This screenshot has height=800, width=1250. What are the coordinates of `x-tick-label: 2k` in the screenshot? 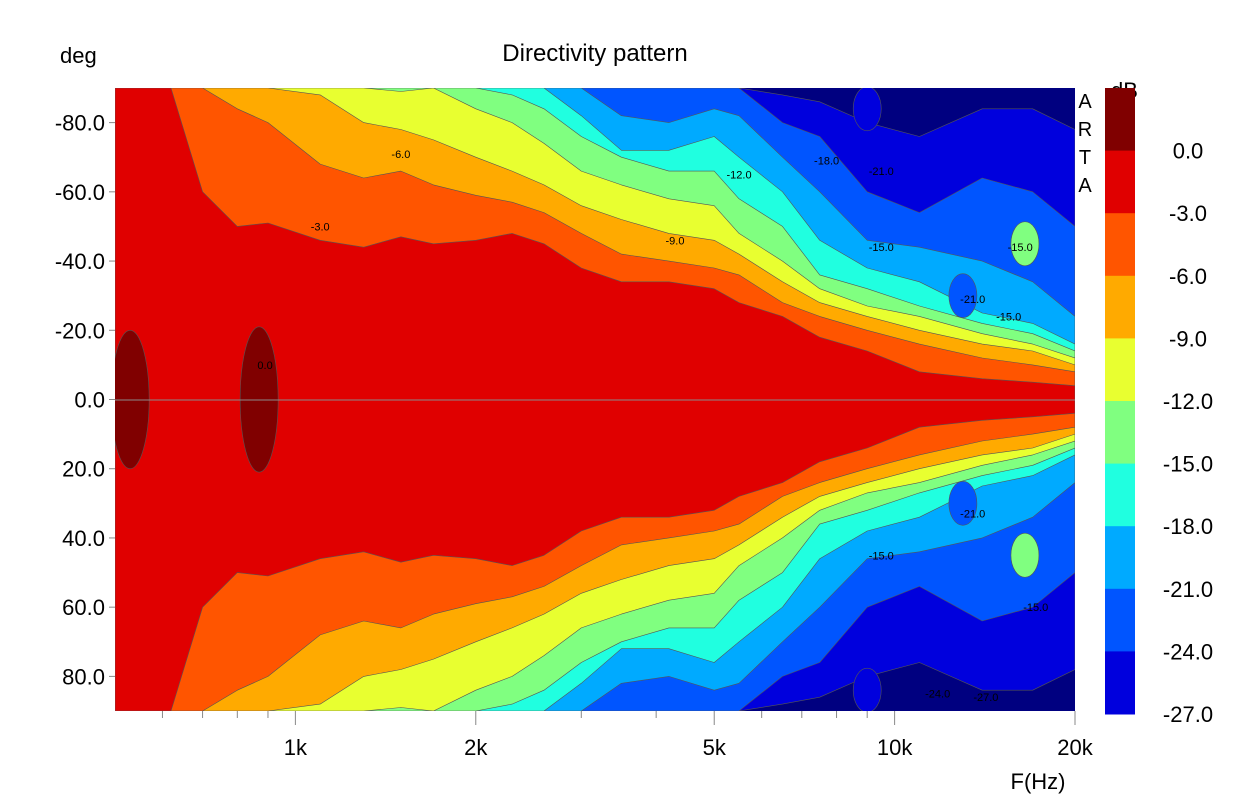 It's located at (476, 747).